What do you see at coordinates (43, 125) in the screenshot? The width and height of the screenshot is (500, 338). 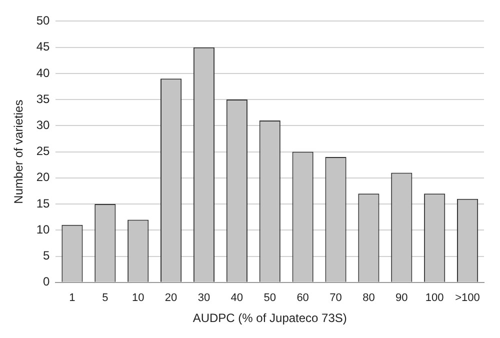 I see `y-tick-label: 30` at bounding box center [43, 125].